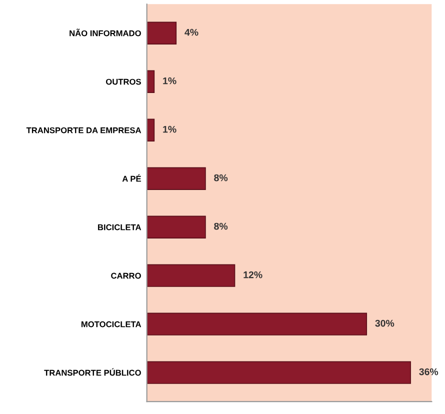 The height and width of the screenshot is (414, 445). Describe the element at coordinates (112, 324) in the screenshot. I see `y-tick-label: MOTOCICLETA` at that location.